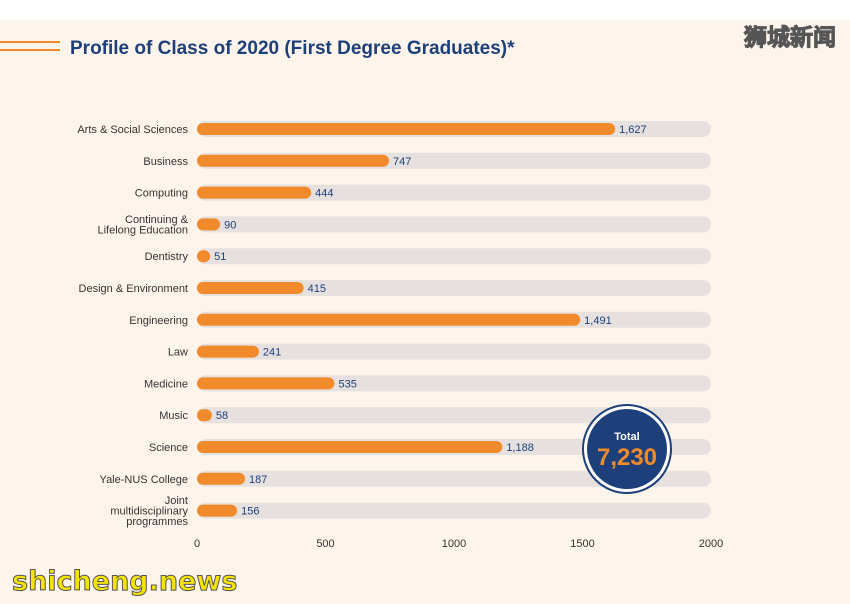 This screenshot has width=850, height=604. What do you see at coordinates (197, 544) in the screenshot?
I see `x-tick-label: 0` at bounding box center [197, 544].